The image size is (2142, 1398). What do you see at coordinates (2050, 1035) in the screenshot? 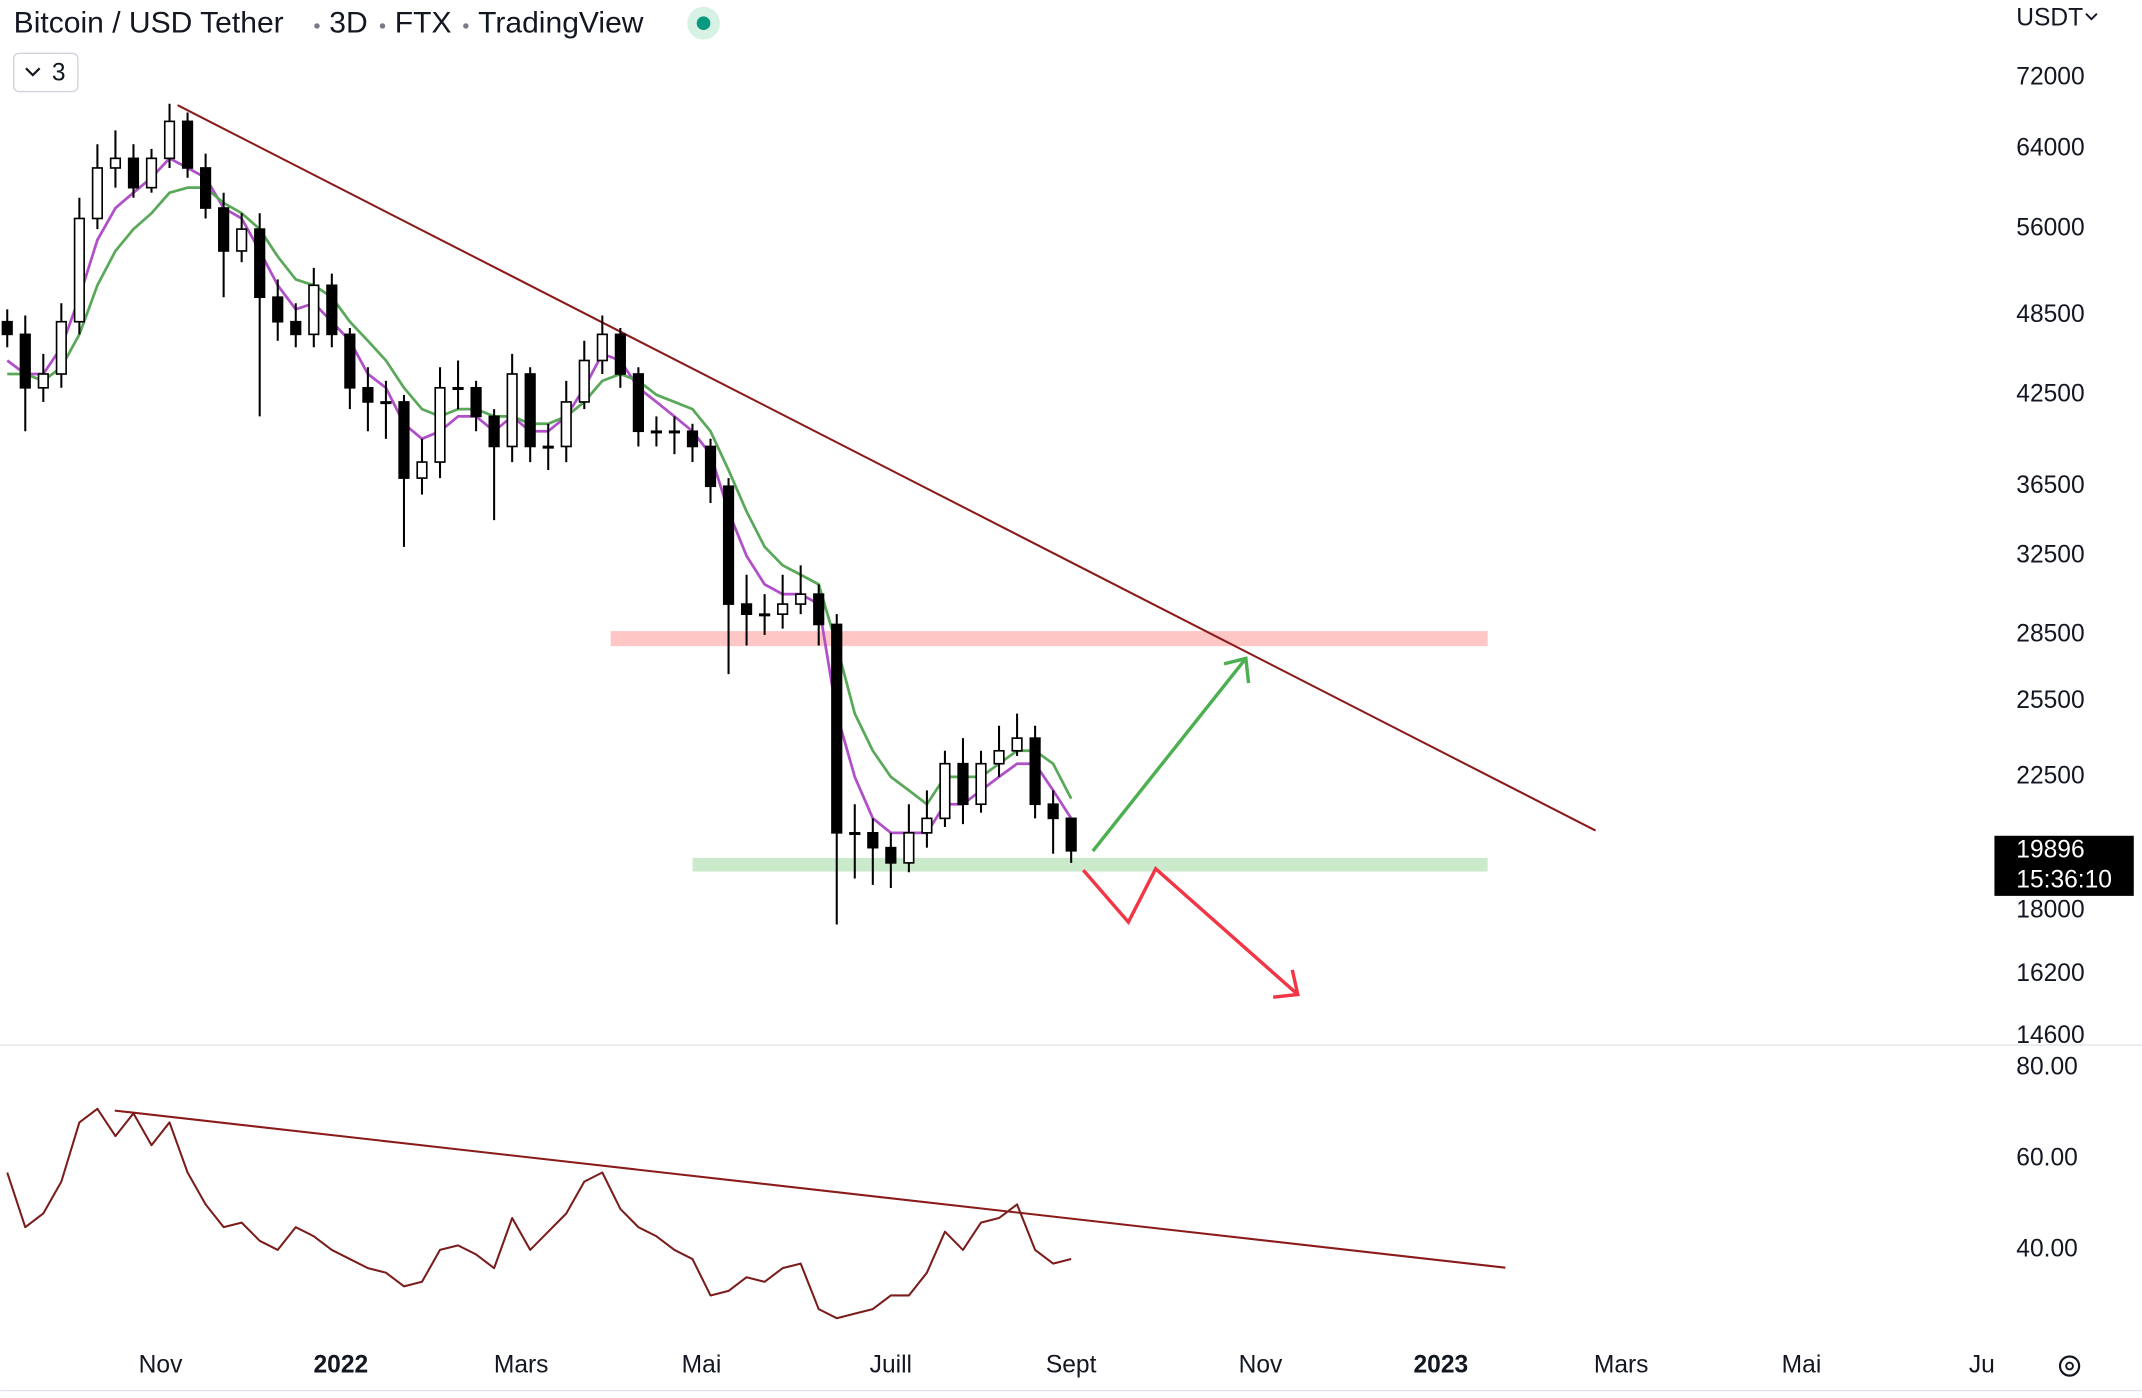
I see `y-tick-label: 14600` at bounding box center [2050, 1035].